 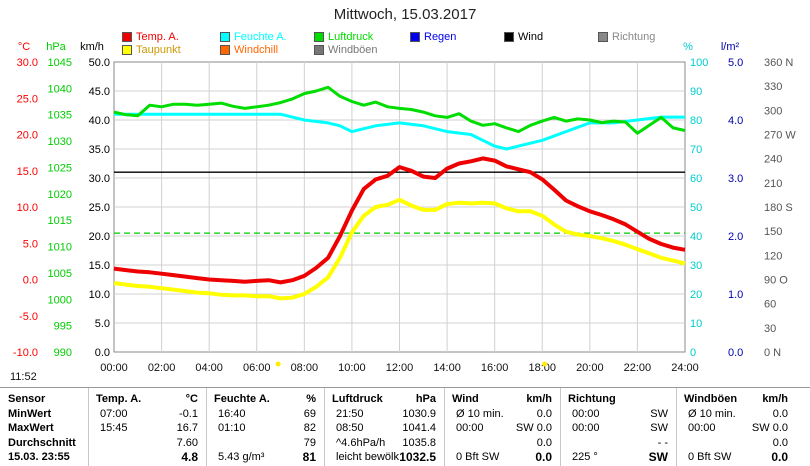 What do you see at coordinates (99, 179) in the screenshot?
I see `wind-tick-label: 30.0` at bounding box center [99, 179].